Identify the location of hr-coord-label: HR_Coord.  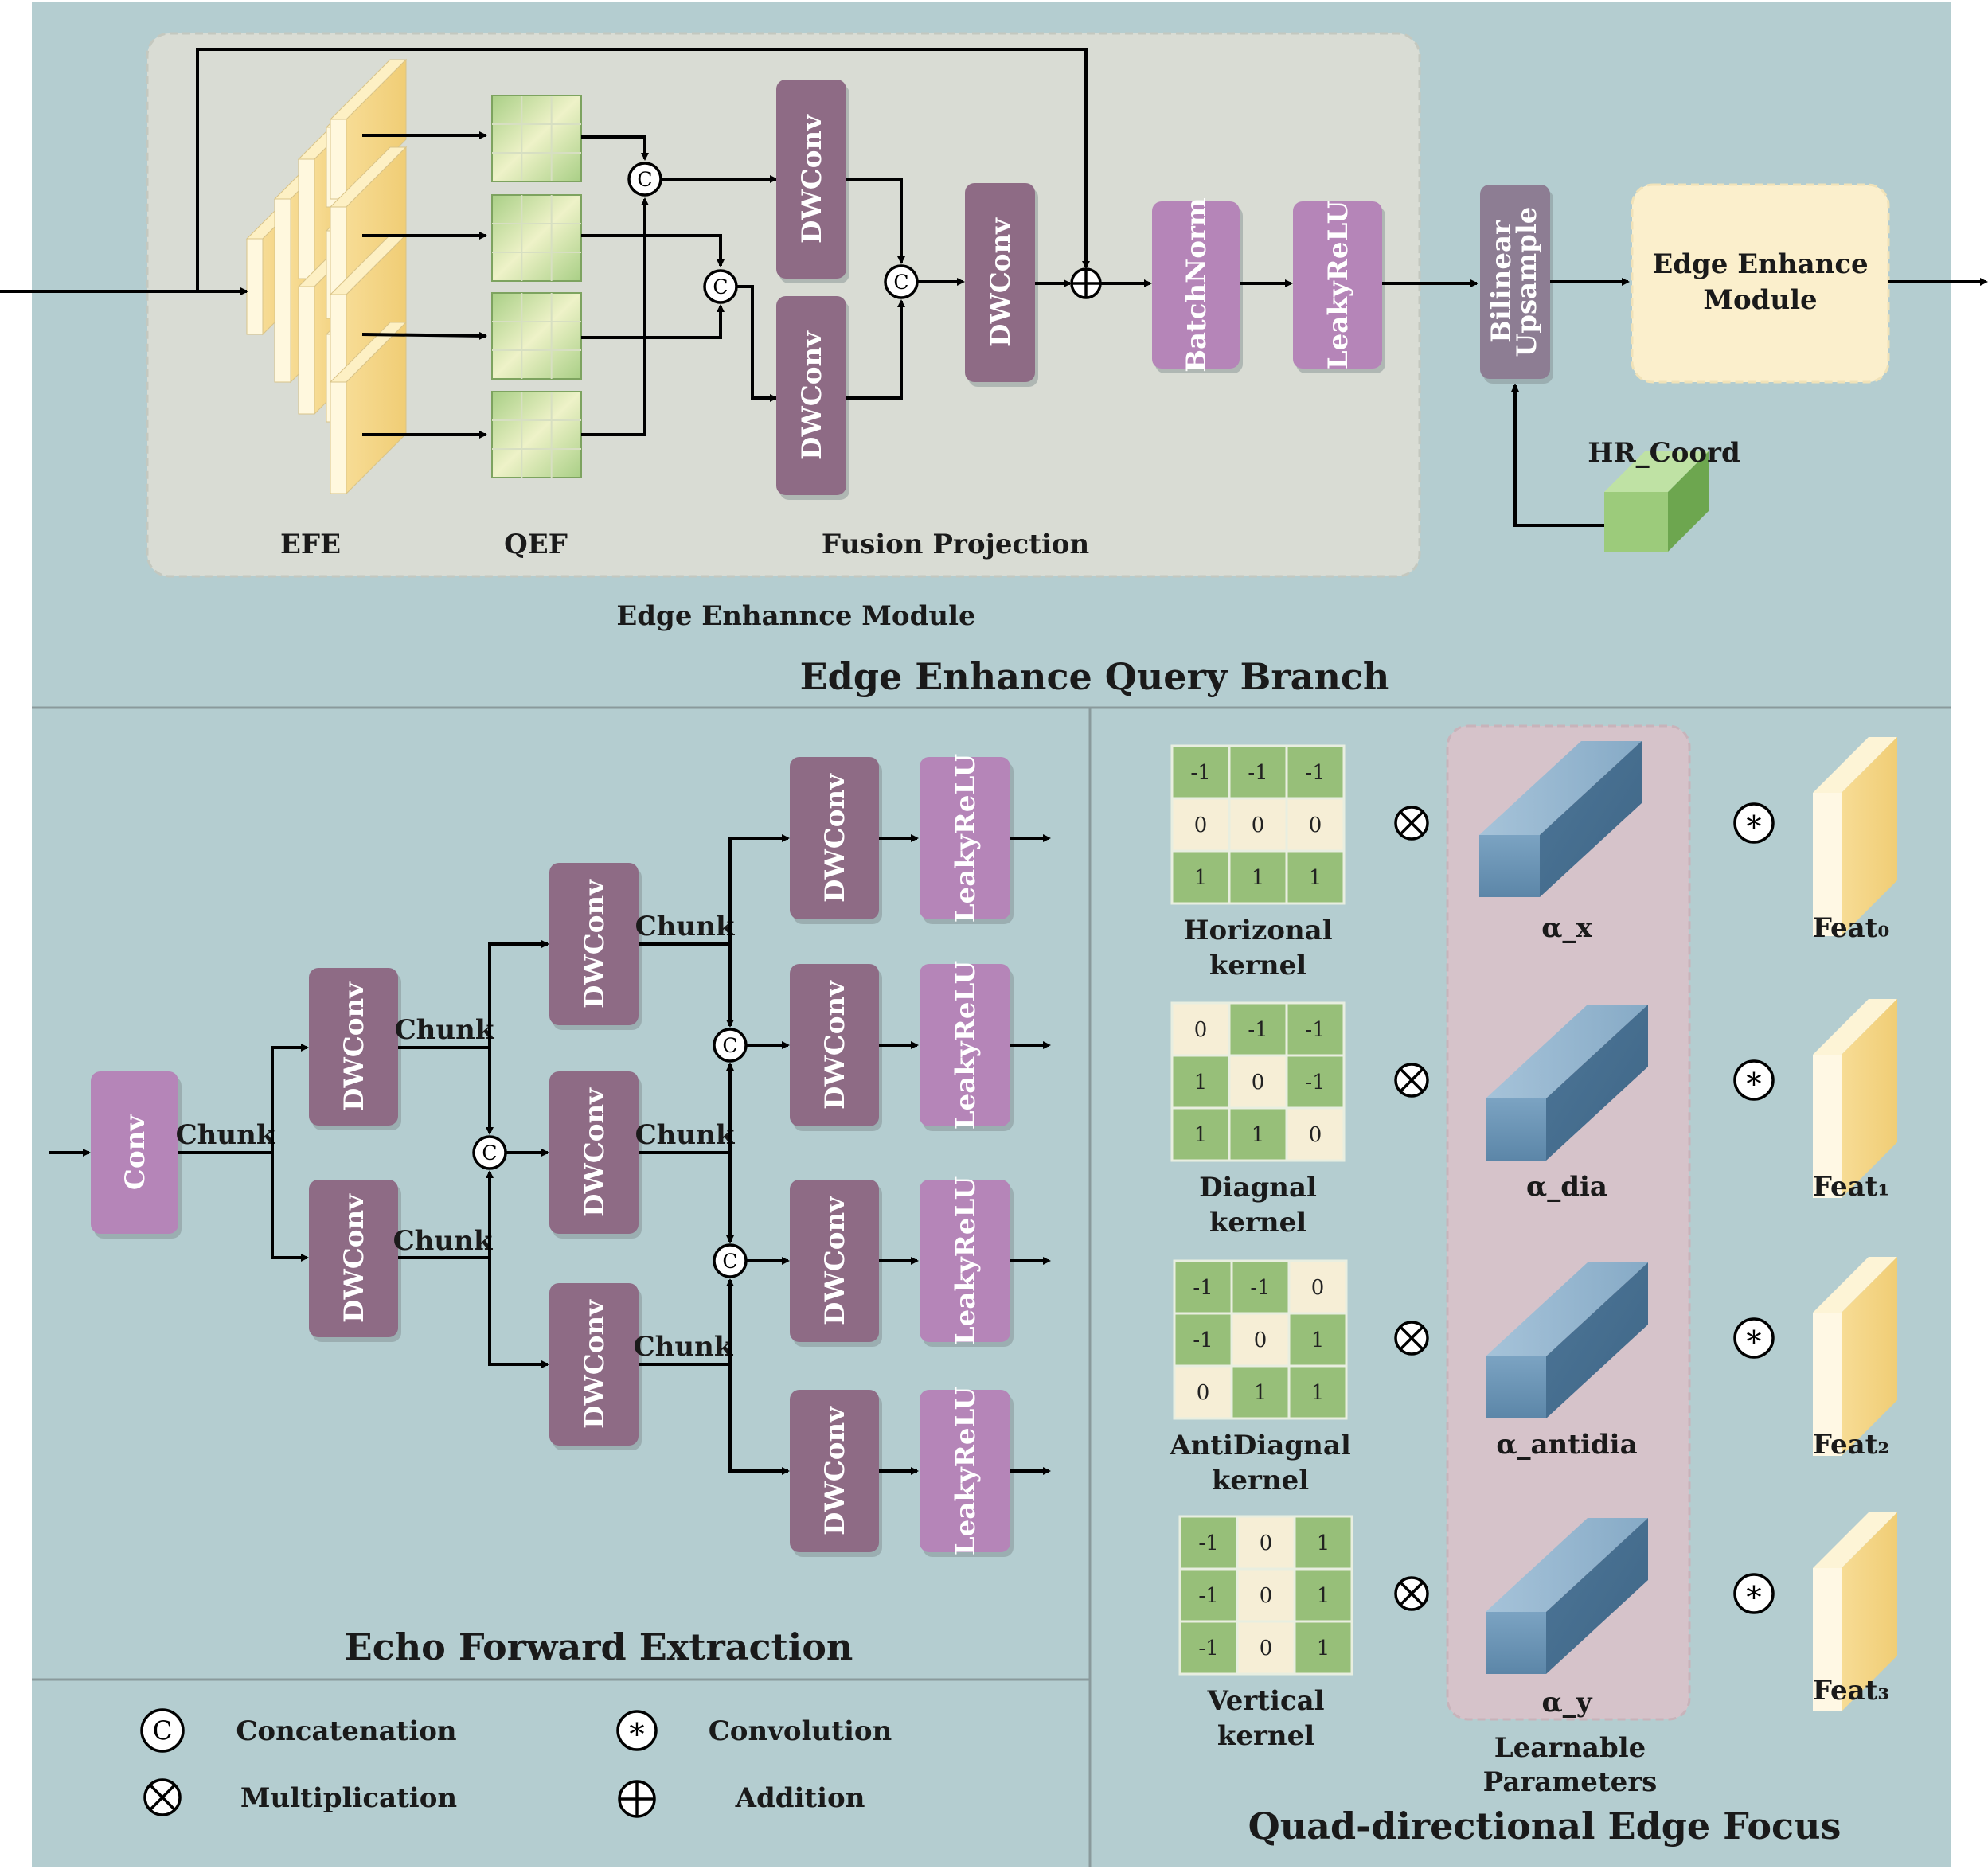
(1664, 453).